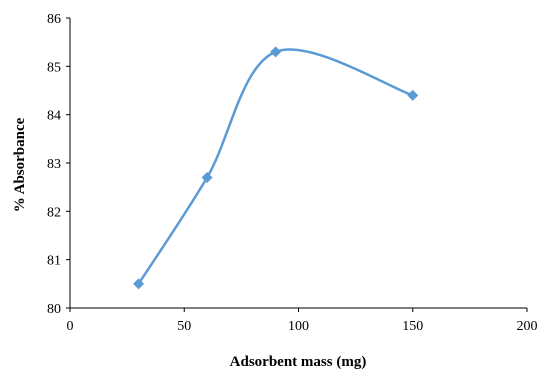 The width and height of the screenshot is (546, 370). I want to click on y-axis-title: % Absorbance, so click(20, 164).